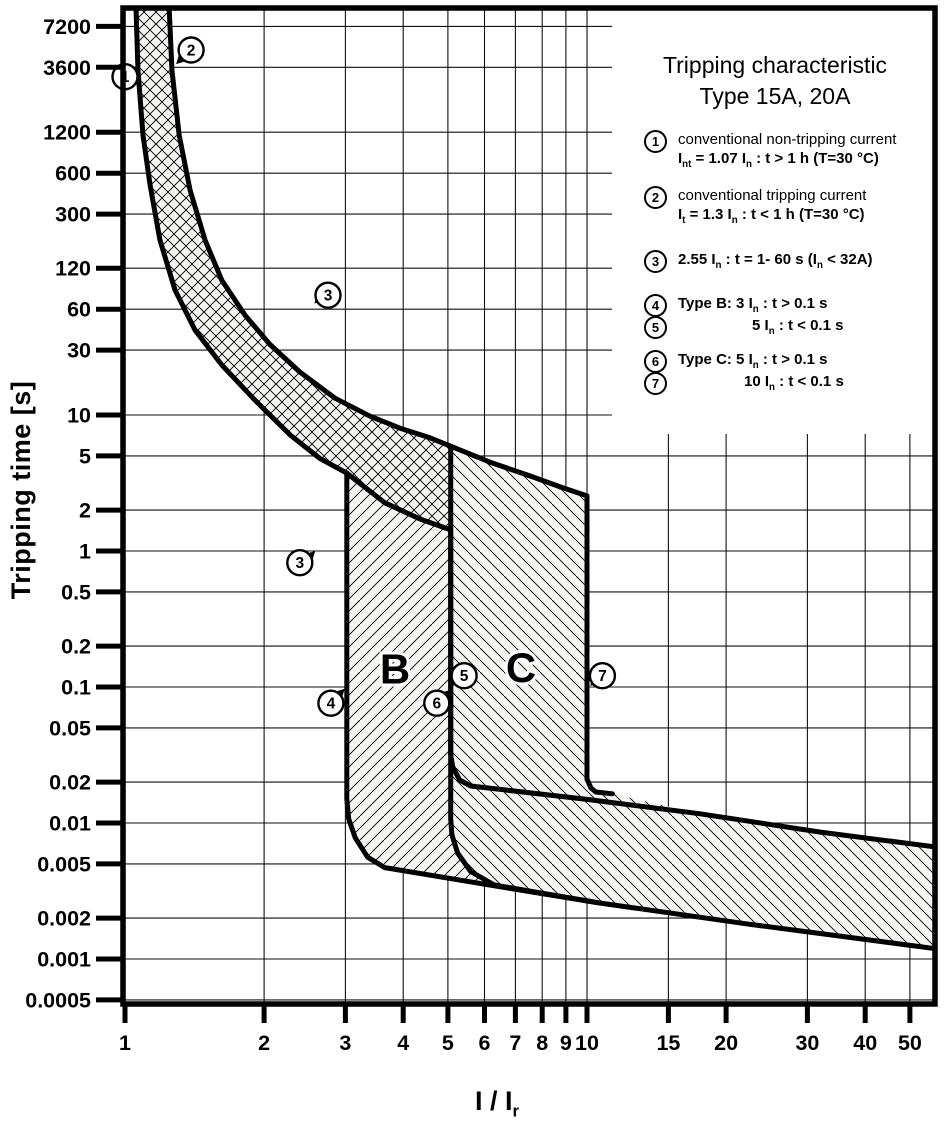  Describe the element at coordinates (807, 1043) in the screenshot. I see `x-tick-label: 30` at that location.